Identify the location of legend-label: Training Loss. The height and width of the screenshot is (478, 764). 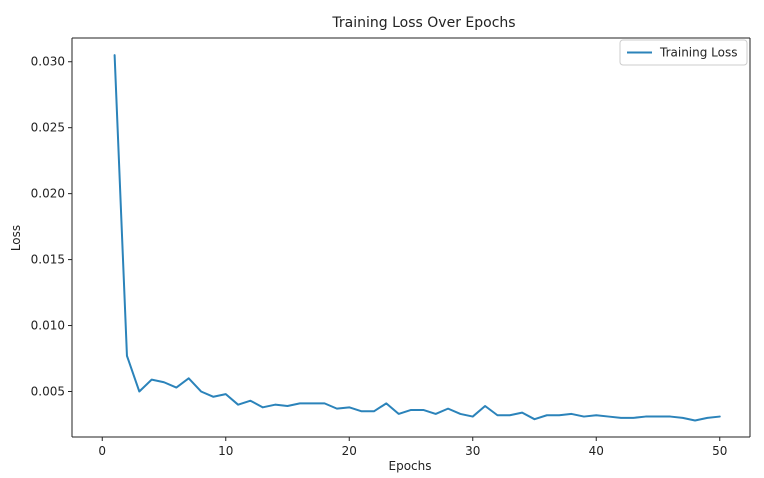
(698, 53).